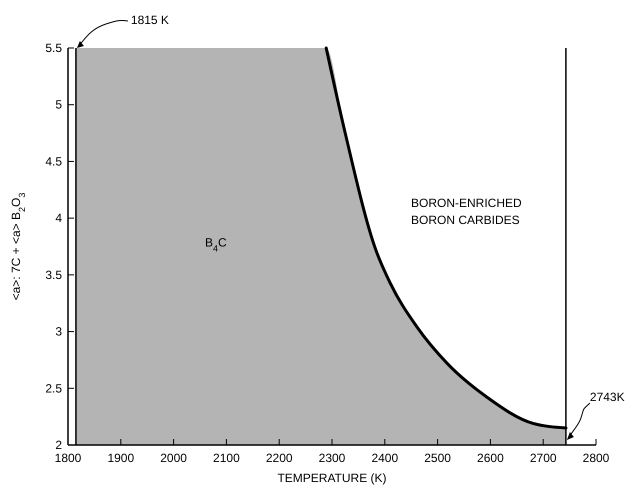 The height and width of the screenshot is (490, 641). What do you see at coordinates (120, 458) in the screenshot?
I see `x-tick-label: 1900` at bounding box center [120, 458].